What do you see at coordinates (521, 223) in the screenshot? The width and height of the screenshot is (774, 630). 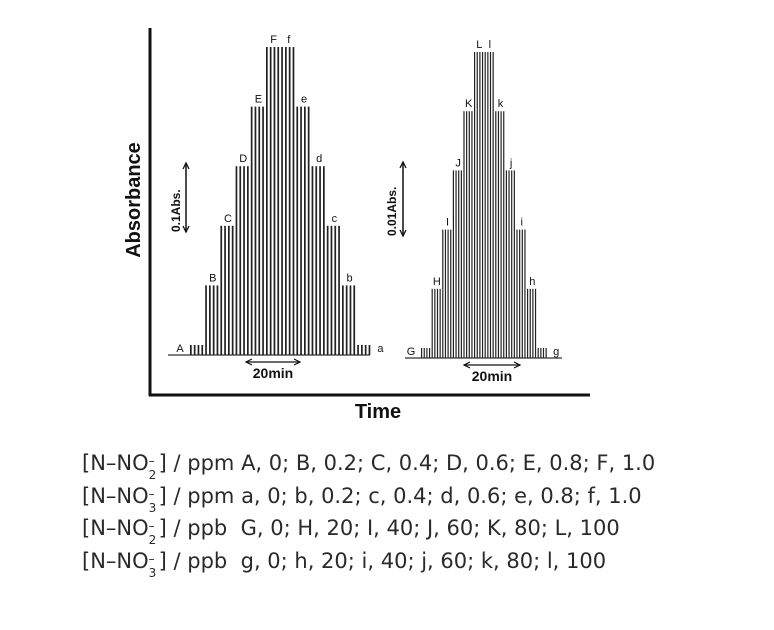 I see `peak-label: i` at bounding box center [521, 223].